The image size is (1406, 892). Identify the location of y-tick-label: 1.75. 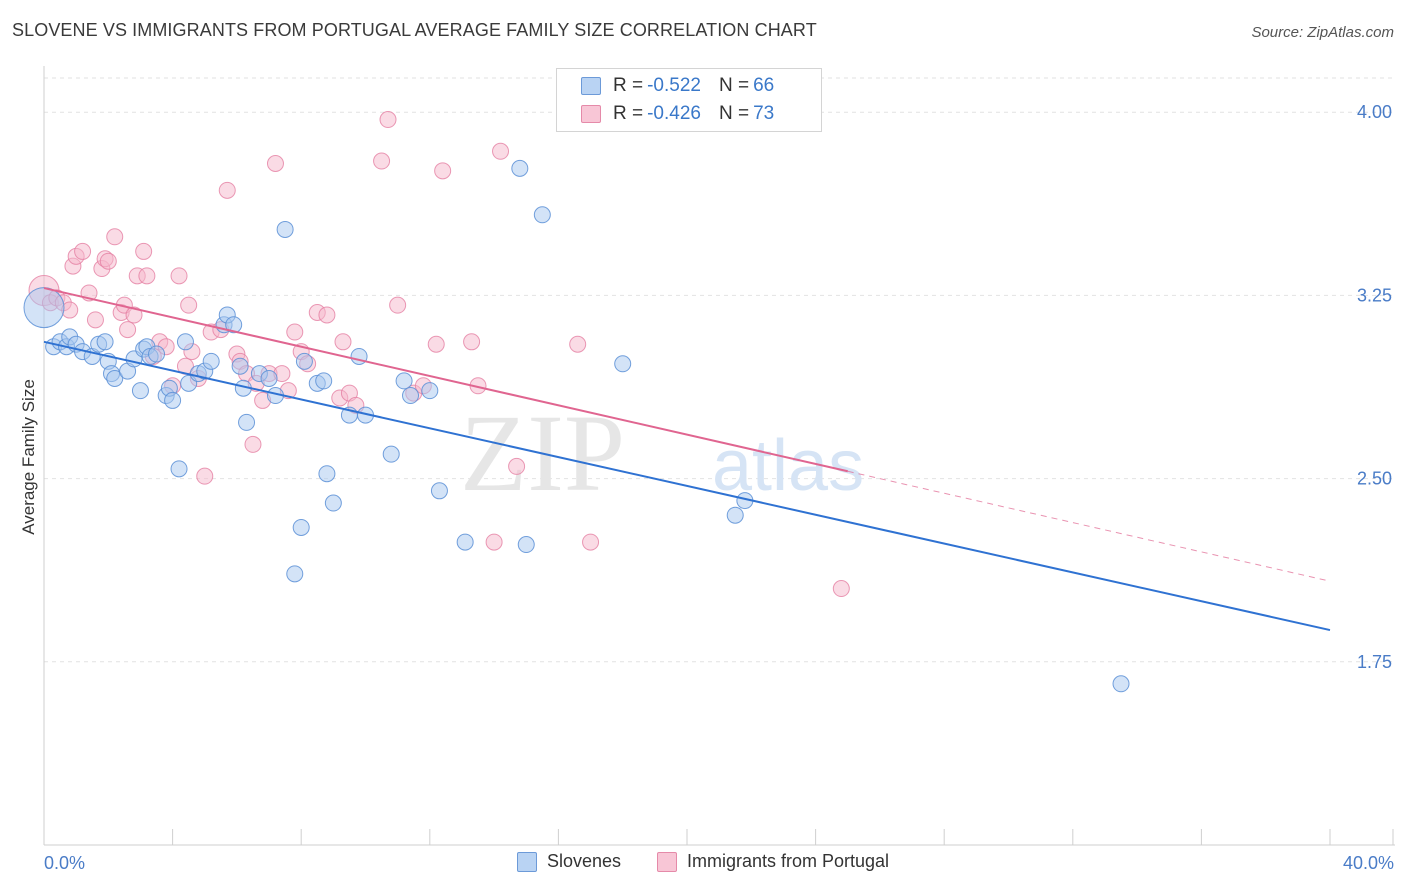
(1374, 662).